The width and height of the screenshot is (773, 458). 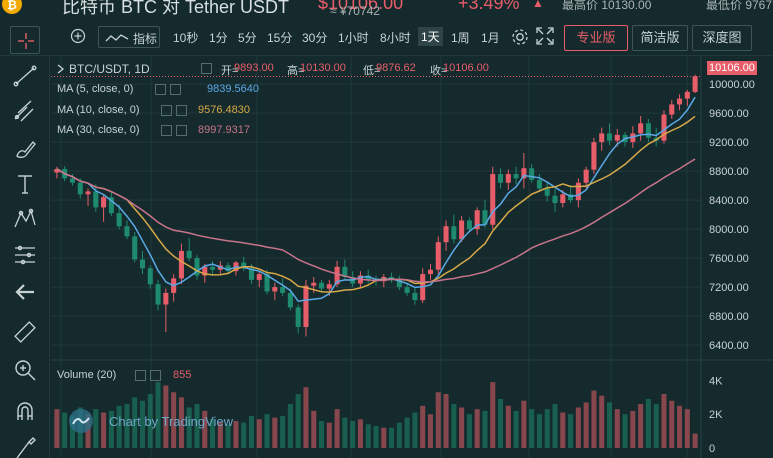 What do you see at coordinates (61, 69) in the screenshot?
I see `collapse-chevron-icon` at bounding box center [61, 69].